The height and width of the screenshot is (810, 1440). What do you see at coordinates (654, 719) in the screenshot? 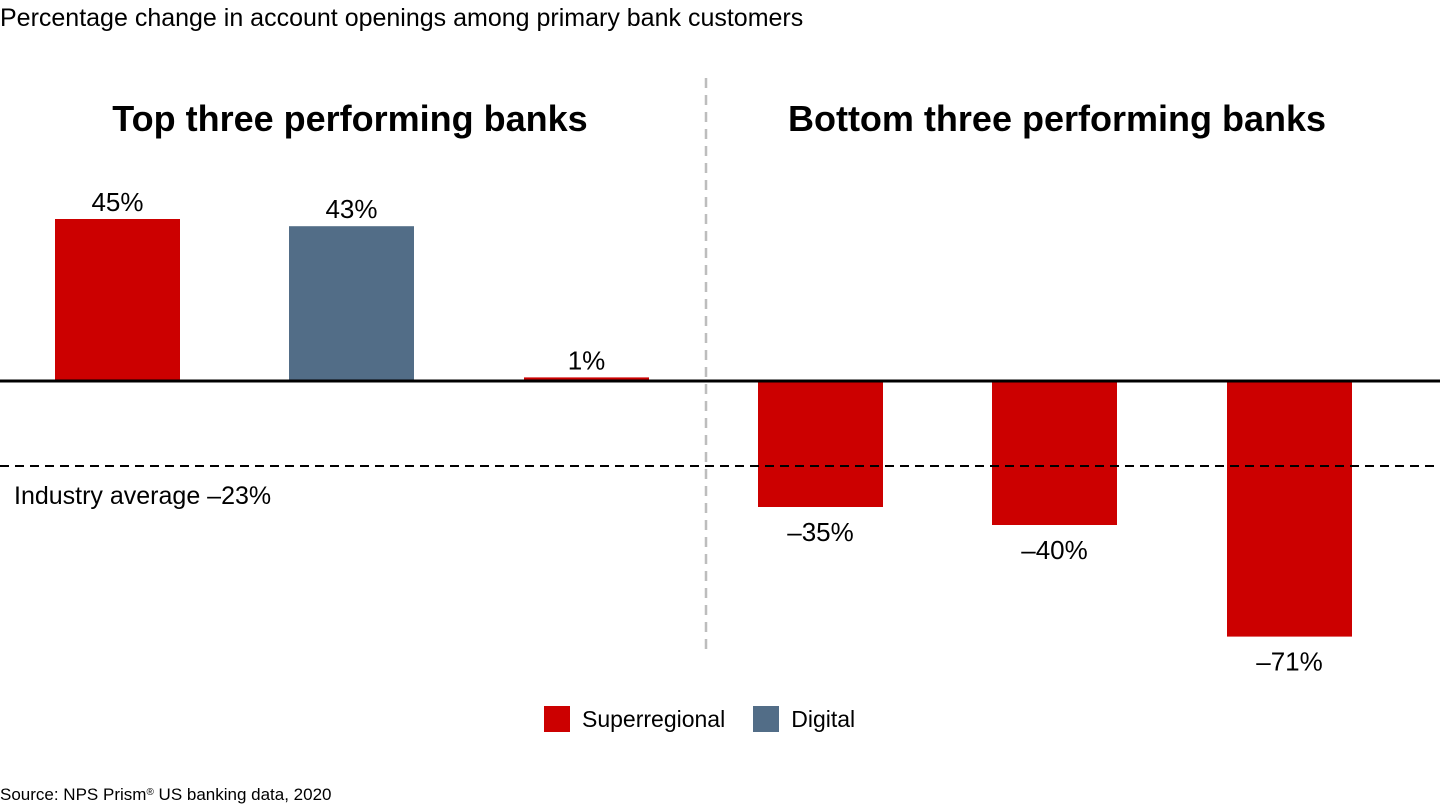
I see `legend-label-superregional: Superregional` at bounding box center [654, 719].